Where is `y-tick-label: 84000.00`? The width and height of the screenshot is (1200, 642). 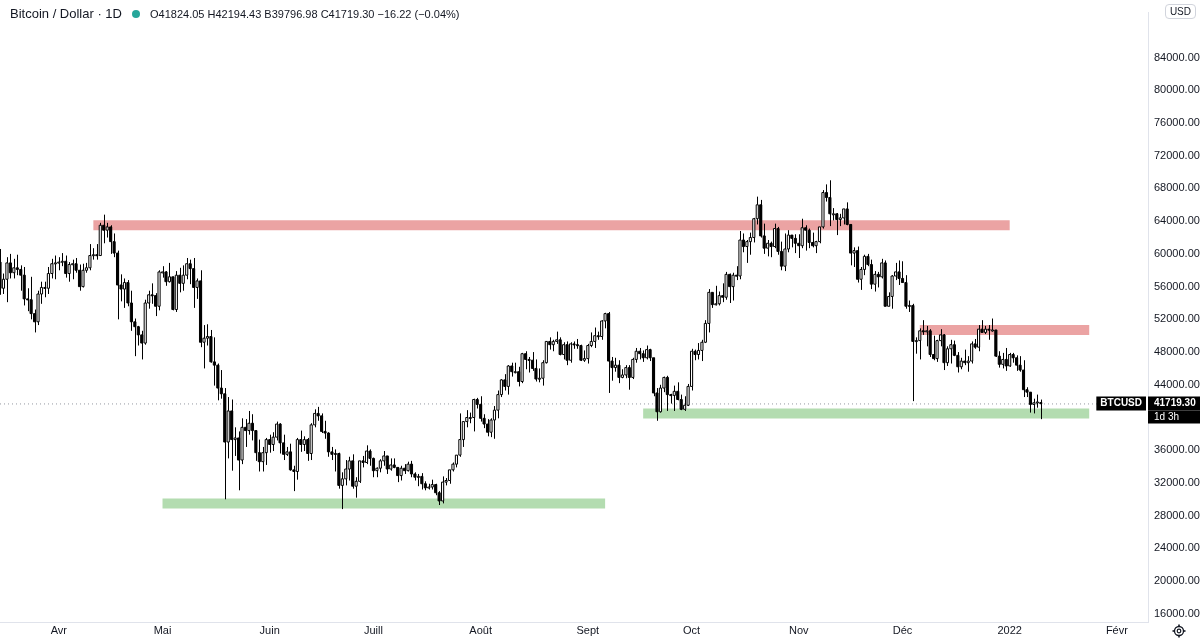 y-tick-label: 84000.00 is located at coordinates (1177, 56).